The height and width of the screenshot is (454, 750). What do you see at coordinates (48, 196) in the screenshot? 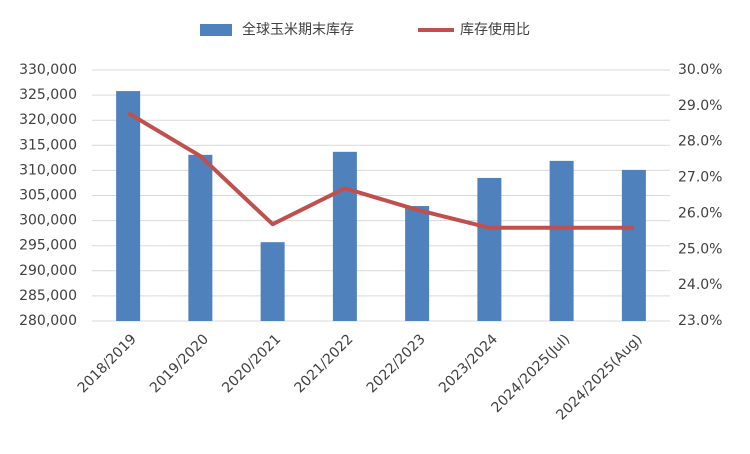
I see `y-tick-label: 305,000` at bounding box center [48, 196].